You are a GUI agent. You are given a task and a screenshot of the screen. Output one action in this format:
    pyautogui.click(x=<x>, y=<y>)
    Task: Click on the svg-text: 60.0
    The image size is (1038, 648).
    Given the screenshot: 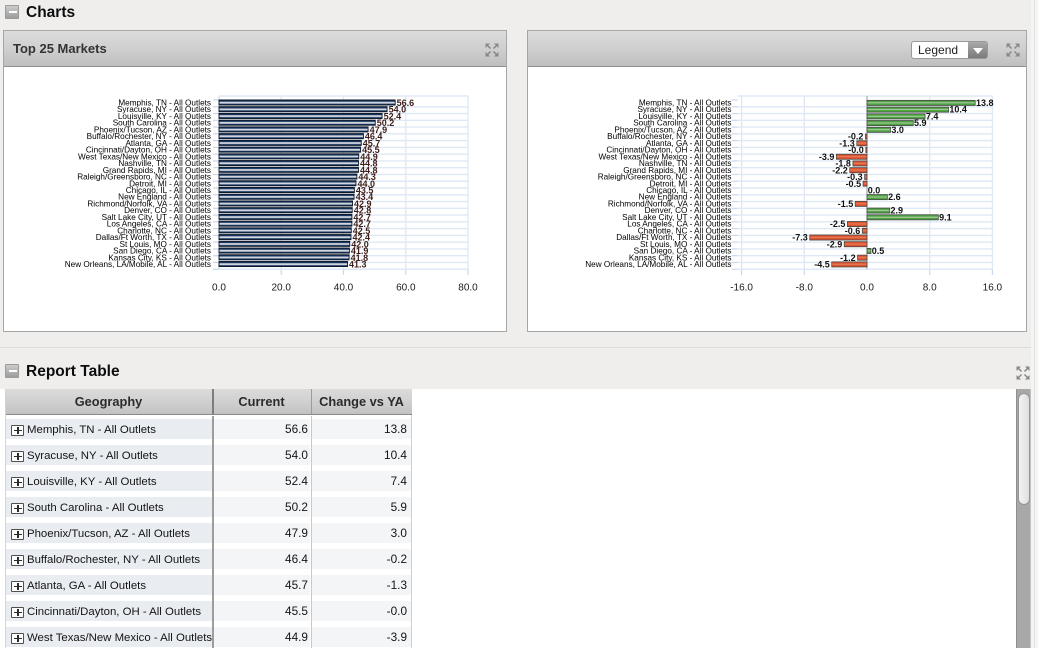 What is the action you would take?
    pyautogui.click(x=406, y=288)
    